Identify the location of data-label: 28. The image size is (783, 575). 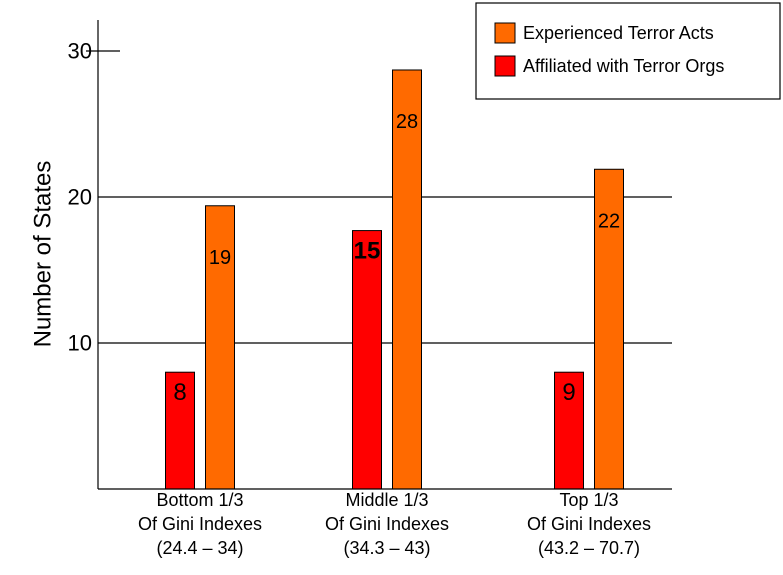
(407, 122).